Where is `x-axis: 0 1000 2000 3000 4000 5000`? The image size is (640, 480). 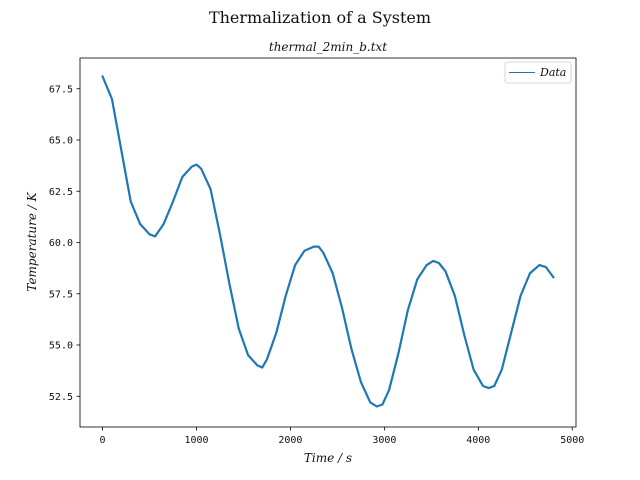
x-axis: 0 1000 2000 3000 4000 5000 is located at coordinates (342, 436).